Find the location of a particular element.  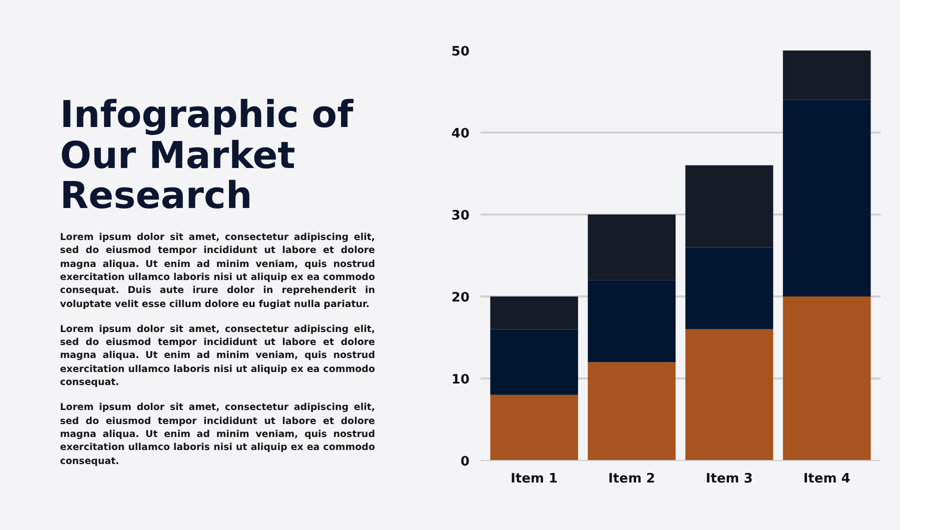

text: Infographic of Our Market Research is located at coordinates (207, 155).